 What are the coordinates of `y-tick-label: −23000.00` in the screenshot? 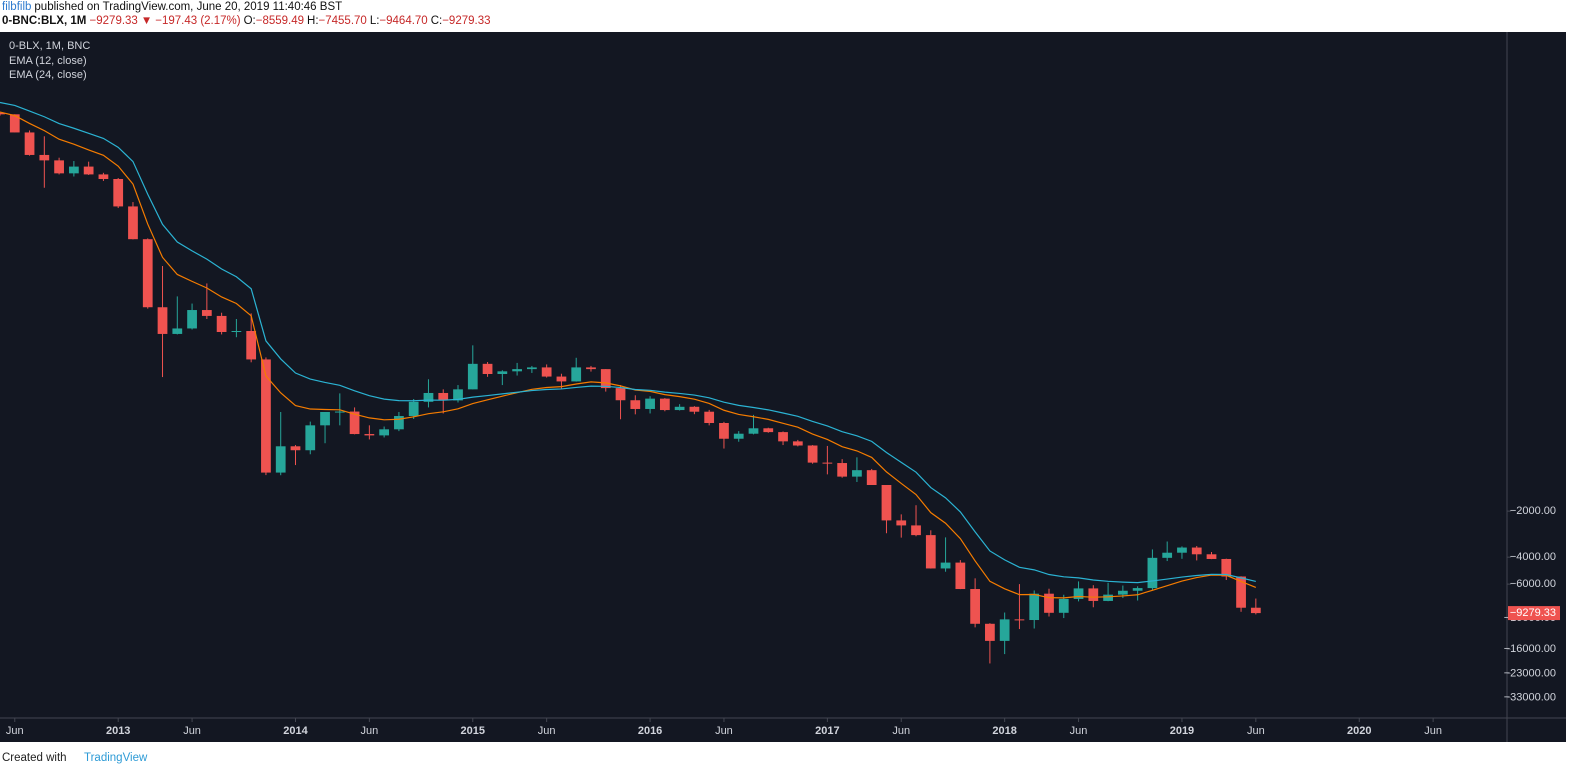 It's located at (1530, 673).